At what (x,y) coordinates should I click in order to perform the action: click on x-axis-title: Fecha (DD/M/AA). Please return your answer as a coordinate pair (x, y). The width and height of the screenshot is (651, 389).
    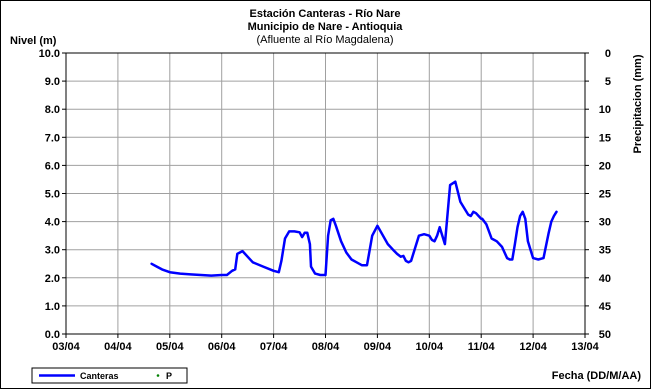
    Looking at the image, I should click on (597, 376).